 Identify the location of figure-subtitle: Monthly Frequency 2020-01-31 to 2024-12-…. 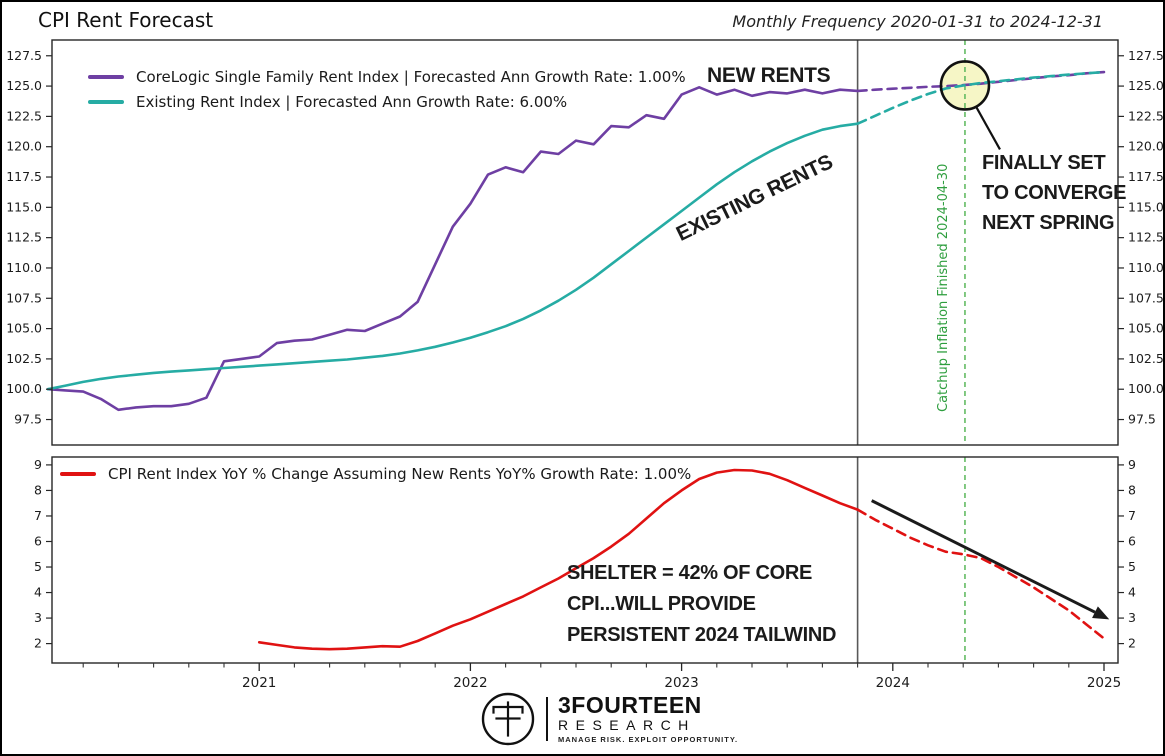
(917, 21).